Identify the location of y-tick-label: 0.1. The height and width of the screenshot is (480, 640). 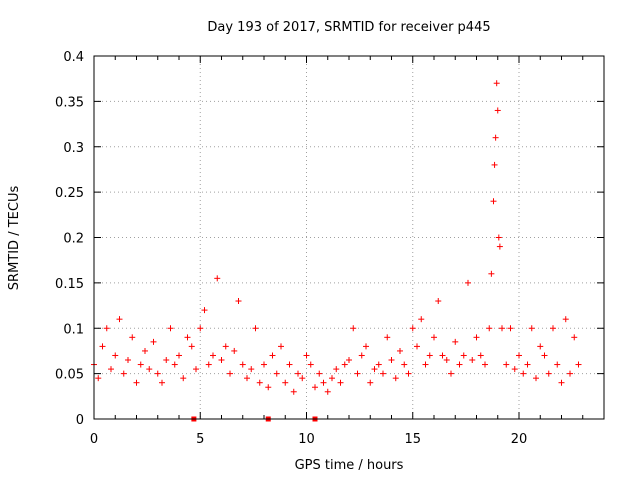
(73, 329).